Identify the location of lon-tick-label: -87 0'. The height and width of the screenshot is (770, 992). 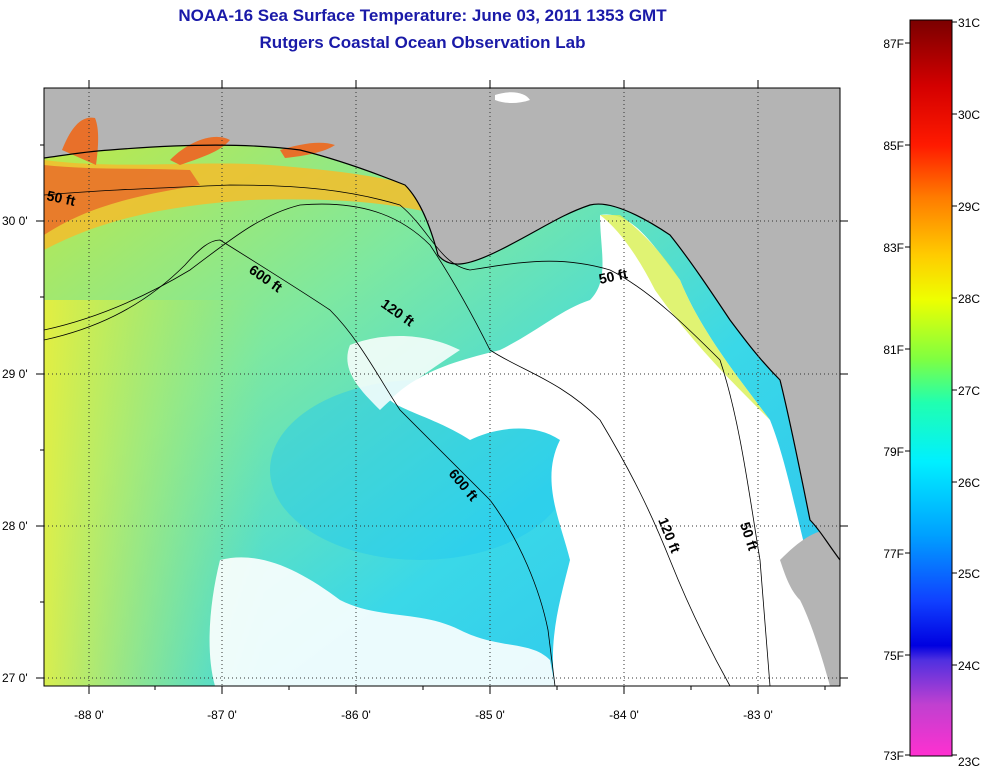
(222, 715).